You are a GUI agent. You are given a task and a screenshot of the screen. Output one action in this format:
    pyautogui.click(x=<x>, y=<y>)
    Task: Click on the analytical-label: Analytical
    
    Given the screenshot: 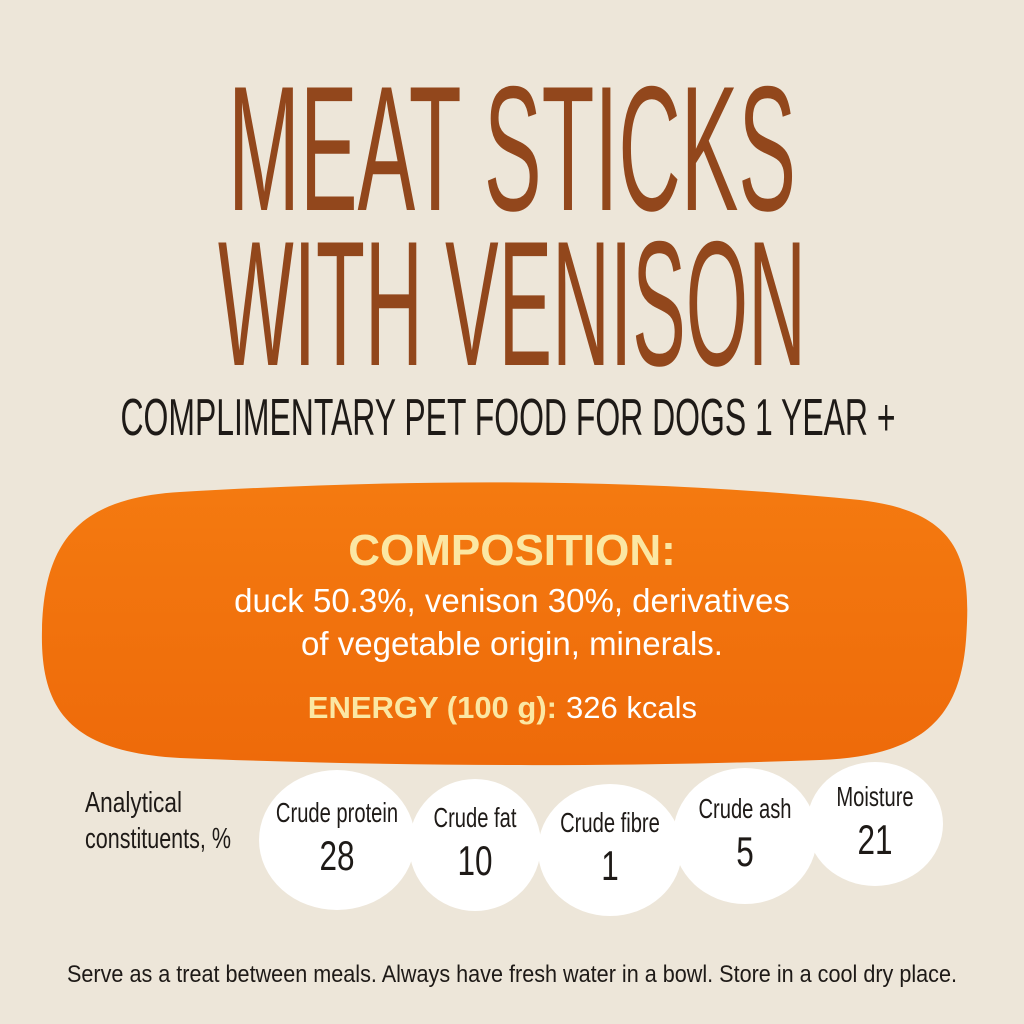 What is the action you would take?
    pyautogui.click(x=133, y=803)
    